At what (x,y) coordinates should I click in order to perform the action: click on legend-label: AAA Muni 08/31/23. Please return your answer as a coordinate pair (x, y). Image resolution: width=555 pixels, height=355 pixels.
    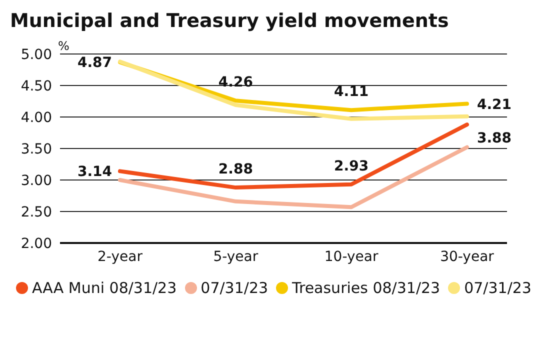
    Looking at the image, I should click on (104, 288).